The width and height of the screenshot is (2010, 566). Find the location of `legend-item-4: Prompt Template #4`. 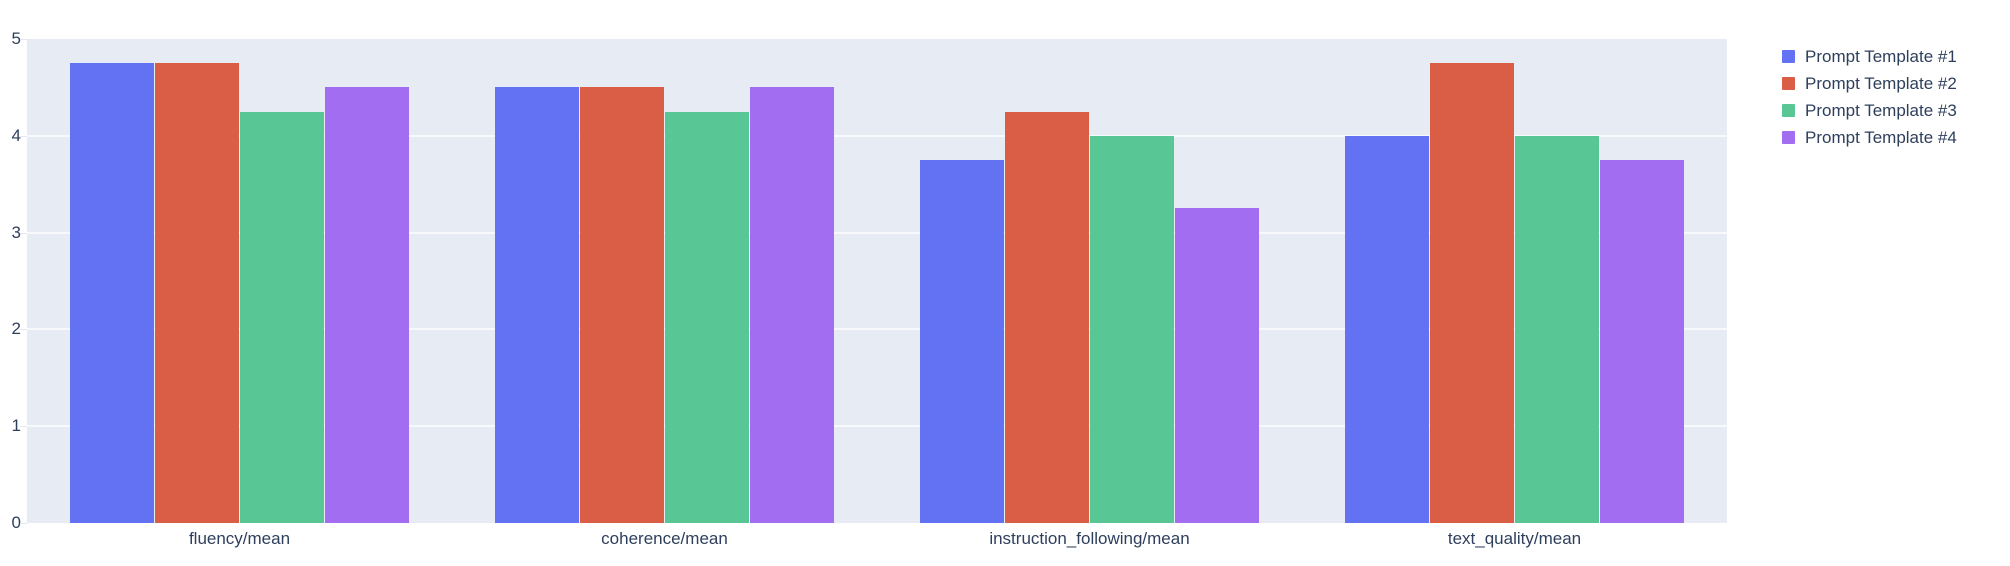

legend-item-4: Prompt Template #4 is located at coordinates (1869, 137).